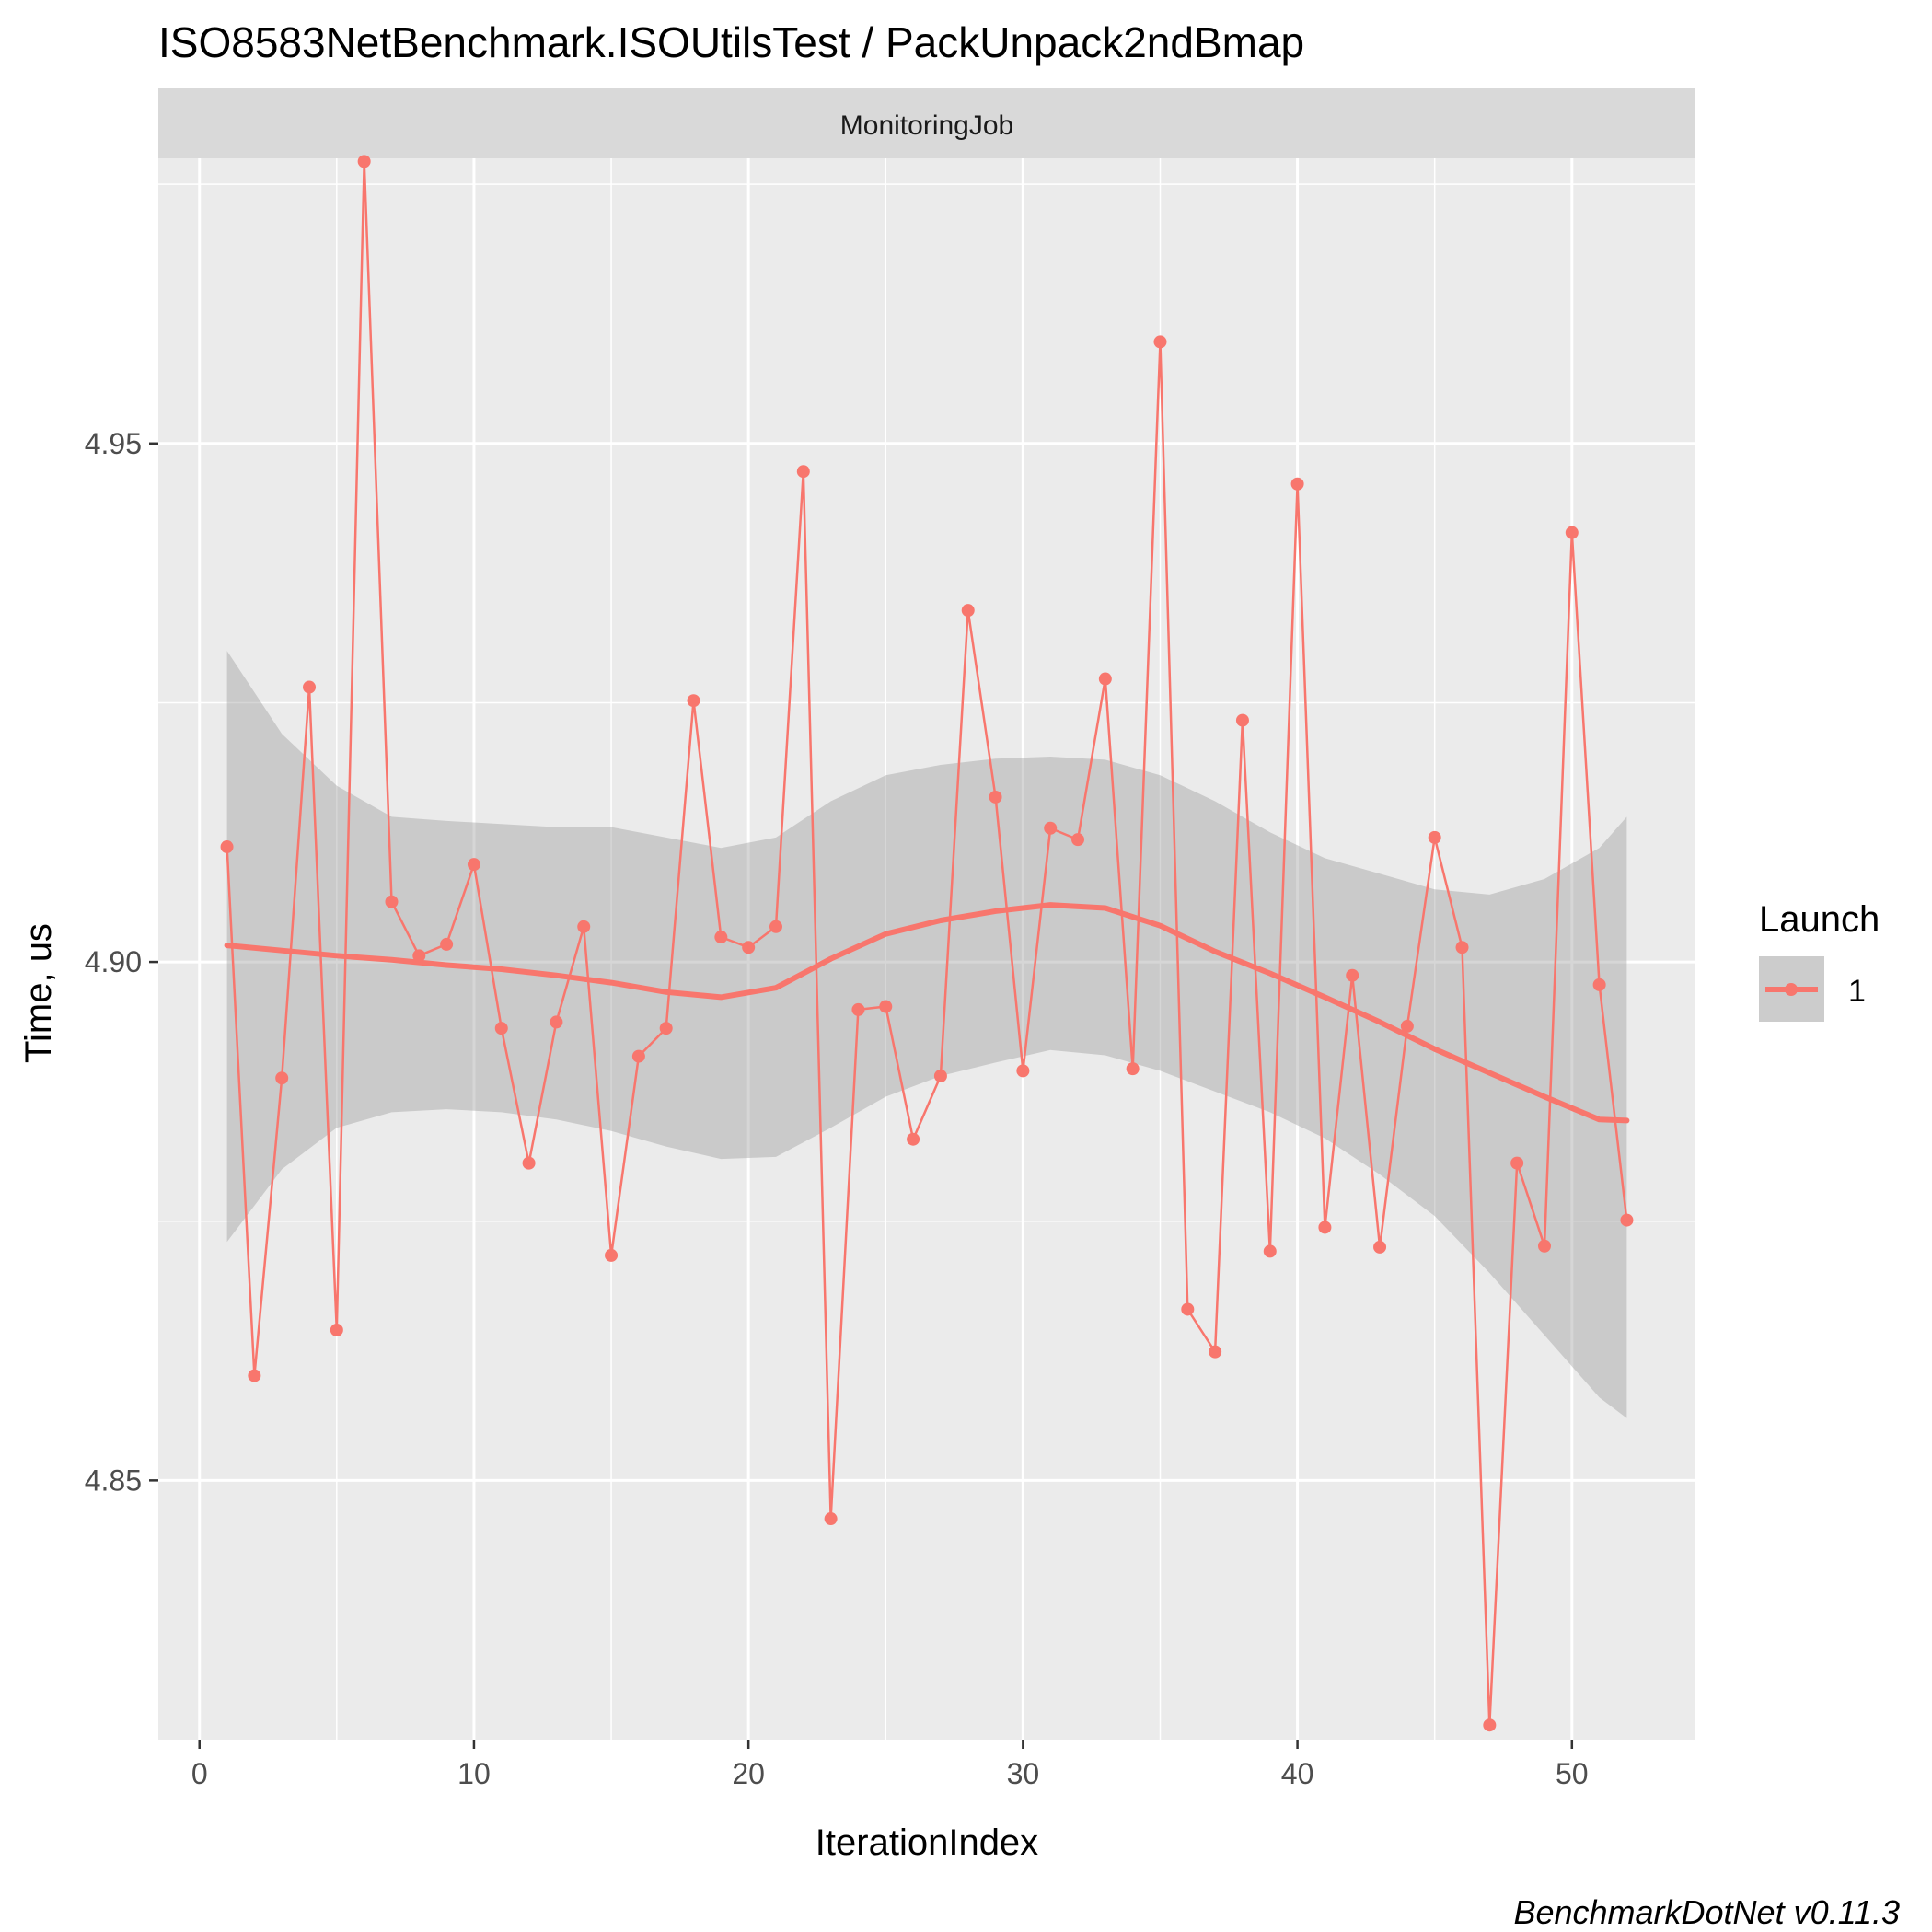  Describe the element at coordinates (1707, 1912) in the screenshot. I see `caption: BenchmarkDotNet v0.11.3` at that location.